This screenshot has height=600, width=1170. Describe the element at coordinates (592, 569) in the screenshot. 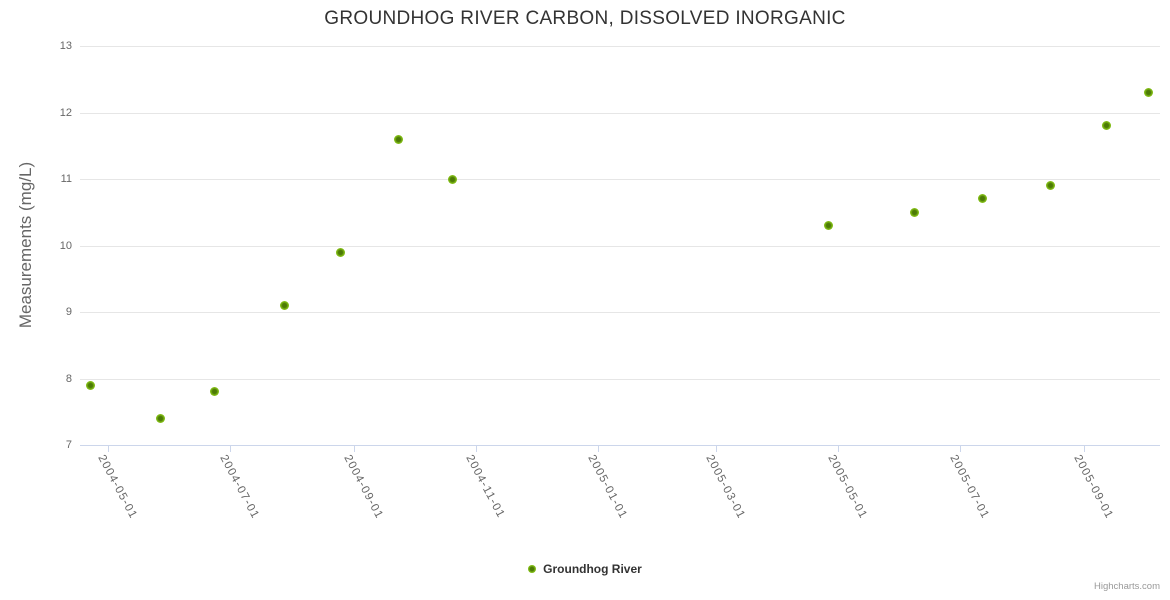

I see `series-legend-label: Groundhog River` at that location.